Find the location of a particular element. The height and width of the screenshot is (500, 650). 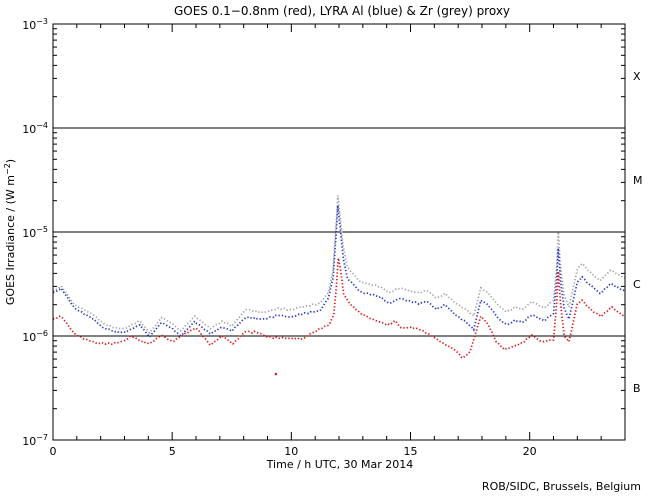

x-tick-label-20: 20 is located at coordinates (530, 451).